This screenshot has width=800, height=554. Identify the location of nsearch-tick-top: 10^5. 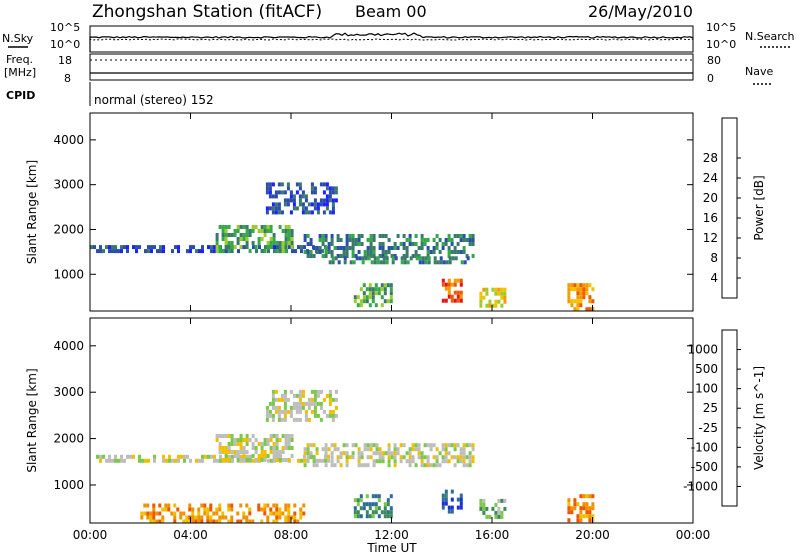
(721, 27).